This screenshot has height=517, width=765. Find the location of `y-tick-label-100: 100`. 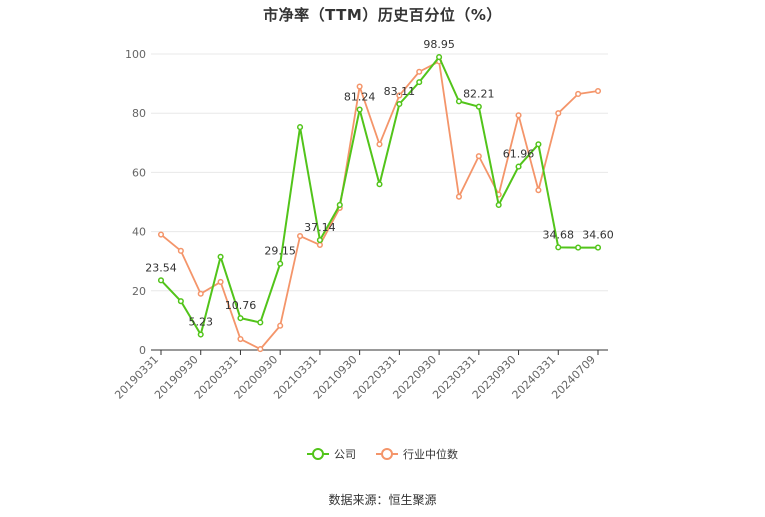

y-tick-label-100: 100 is located at coordinates (135, 54).